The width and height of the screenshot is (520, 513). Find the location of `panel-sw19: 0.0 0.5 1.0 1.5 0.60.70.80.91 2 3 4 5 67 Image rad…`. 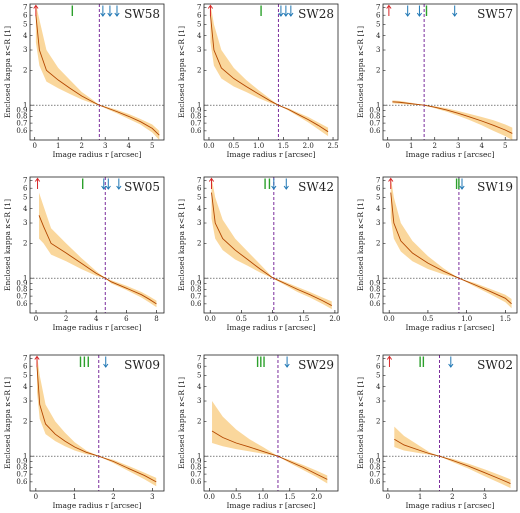

panel-sw19: 0.0 0.5 1.0 1.5 0.60.70.80.91 2 3 4 5 67 Image rad… is located at coordinates (437, 254).